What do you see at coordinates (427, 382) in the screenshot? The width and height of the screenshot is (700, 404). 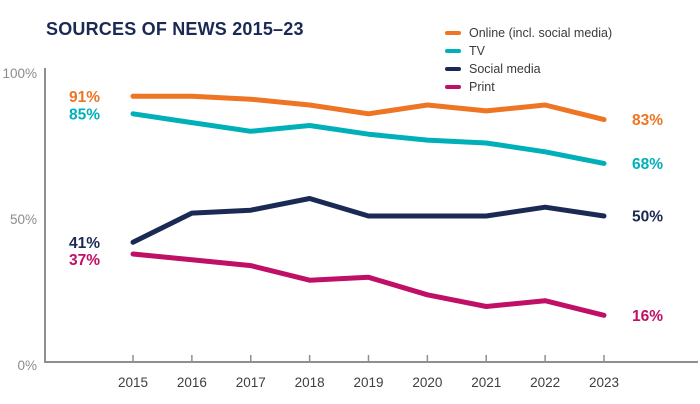 I see `x-axis-label-2020: 2020` at bounding box center [427, 382].